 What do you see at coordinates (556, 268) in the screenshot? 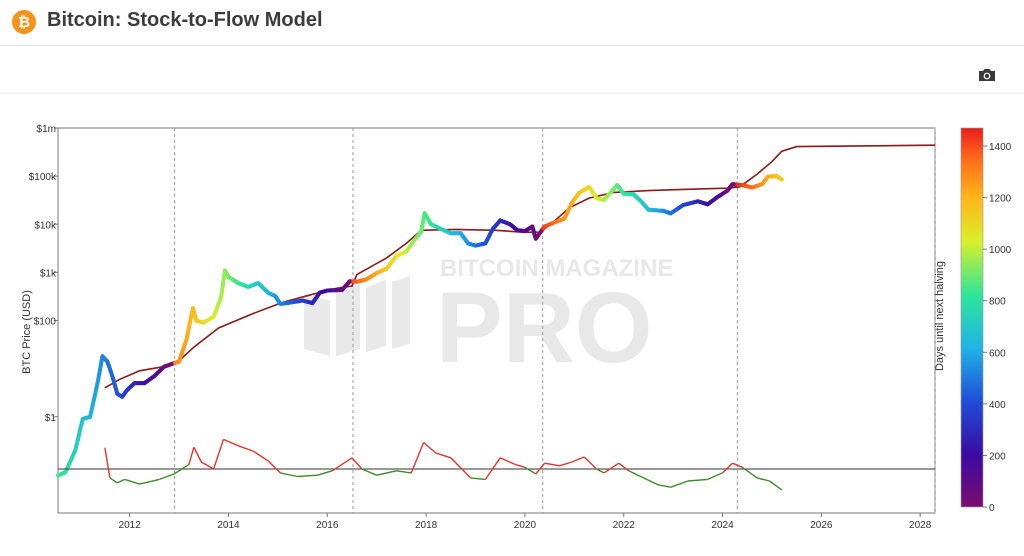
I see `watermark-top-text: BITCOIN MAGAZINE` at bounding box center [556, 268].